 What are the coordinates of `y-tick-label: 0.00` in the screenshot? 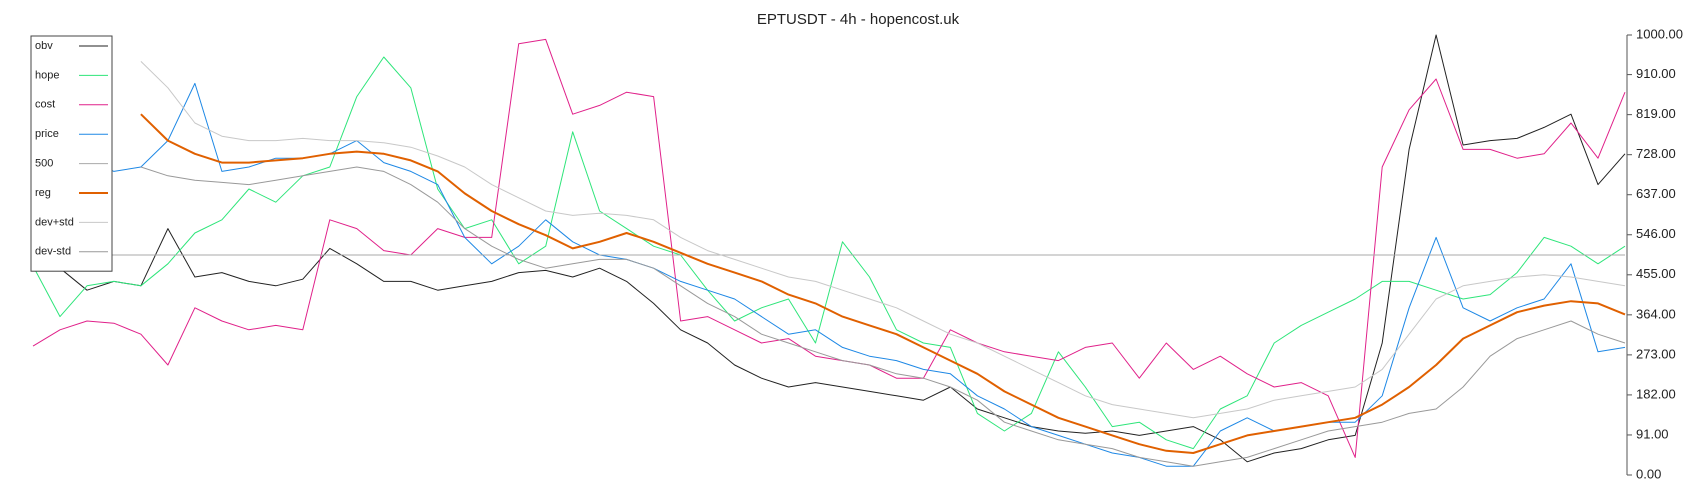 It's located at (1648, 473).